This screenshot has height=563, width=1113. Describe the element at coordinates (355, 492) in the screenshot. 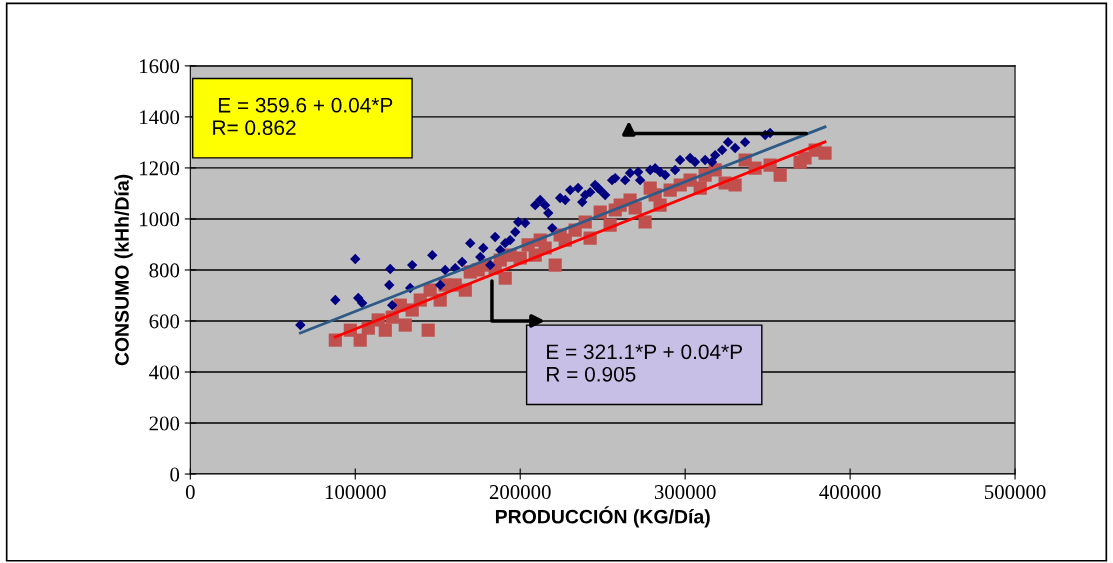

I see `x-tick-label: 100000` at that location.